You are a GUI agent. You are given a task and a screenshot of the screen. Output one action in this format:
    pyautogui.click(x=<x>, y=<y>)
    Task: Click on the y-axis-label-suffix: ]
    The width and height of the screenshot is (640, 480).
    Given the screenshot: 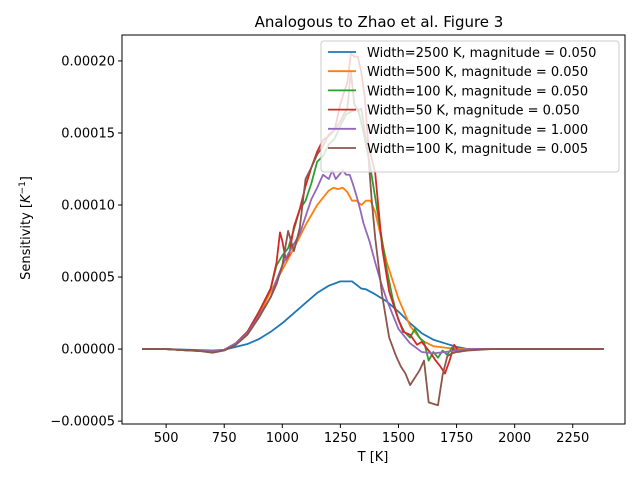 What is the action you would take?
    pyautogui.click(x=26, y=178)
    